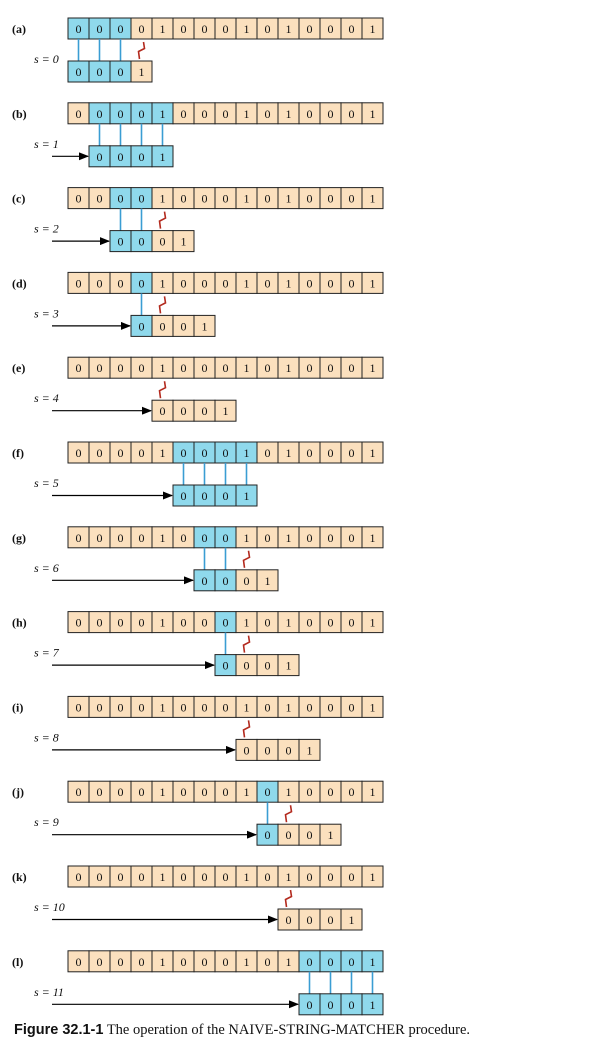 Image resolution: width=600 pixels, height=1052 pixels. I want to click on shift-label: s = 10, so click(49, 907).